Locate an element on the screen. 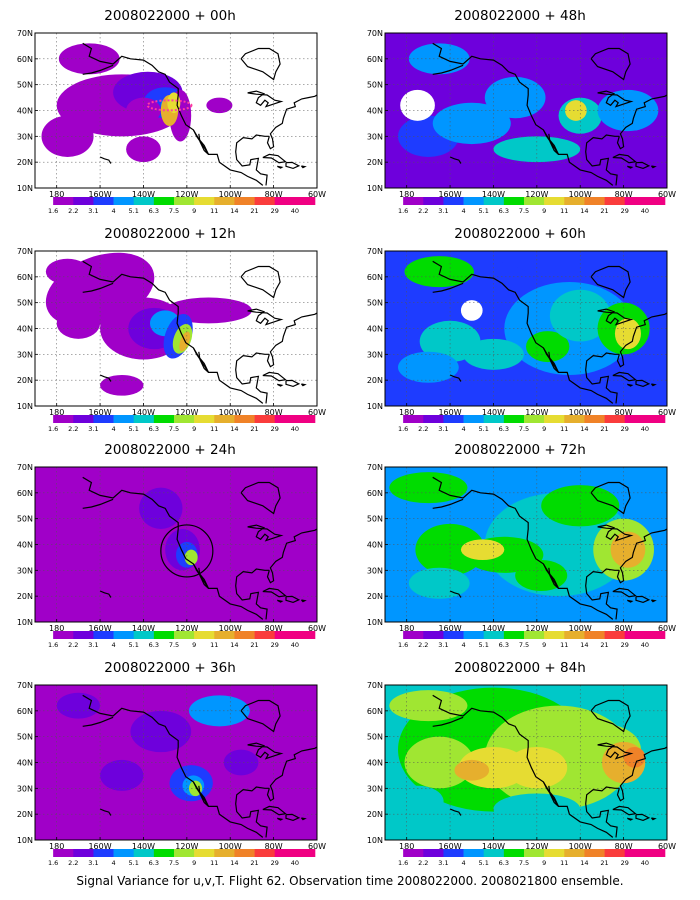 This screenshot has width=700, height=900. lat-tick-label: 10N is located at coordinates (25, 622).